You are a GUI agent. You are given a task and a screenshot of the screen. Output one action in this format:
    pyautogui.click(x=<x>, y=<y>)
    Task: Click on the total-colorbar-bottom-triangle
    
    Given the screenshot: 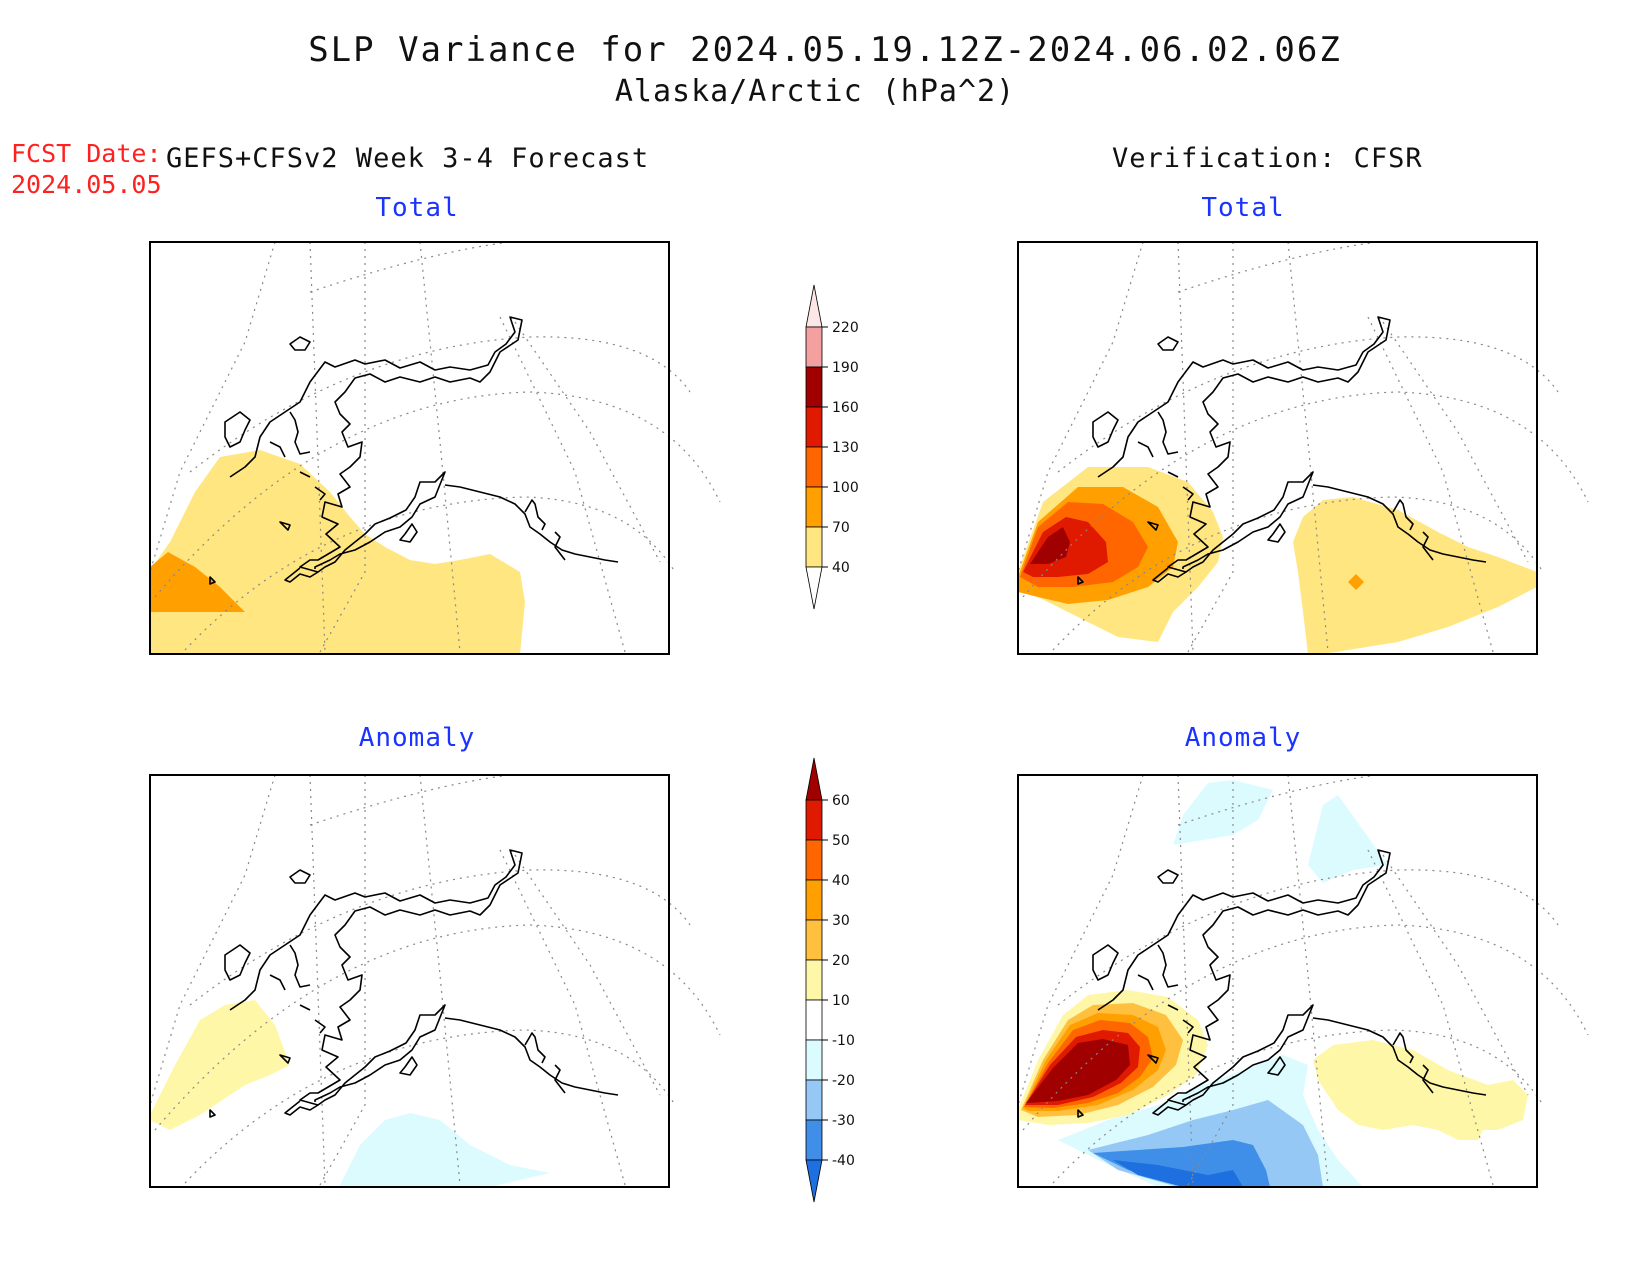 What is the action you would take?
    pyautogui.click(x=814, y=588)
    